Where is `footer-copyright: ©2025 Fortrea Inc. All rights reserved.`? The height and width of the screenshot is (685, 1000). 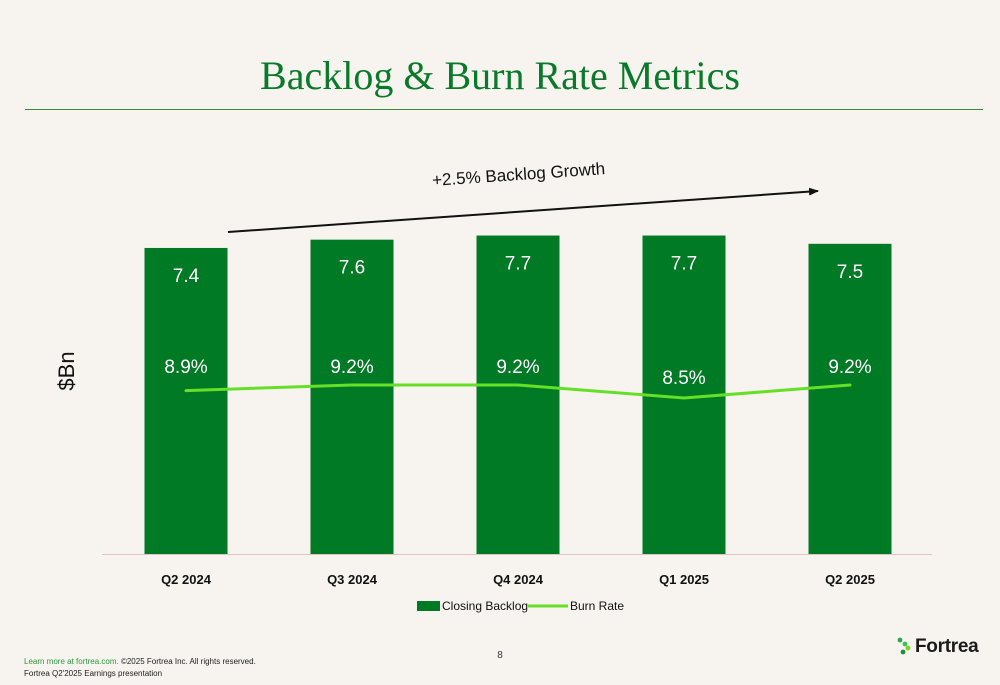 footer-copyright: ©2025 Fortrea Inc. All rights reserved. is located at coordinates (188, 661).